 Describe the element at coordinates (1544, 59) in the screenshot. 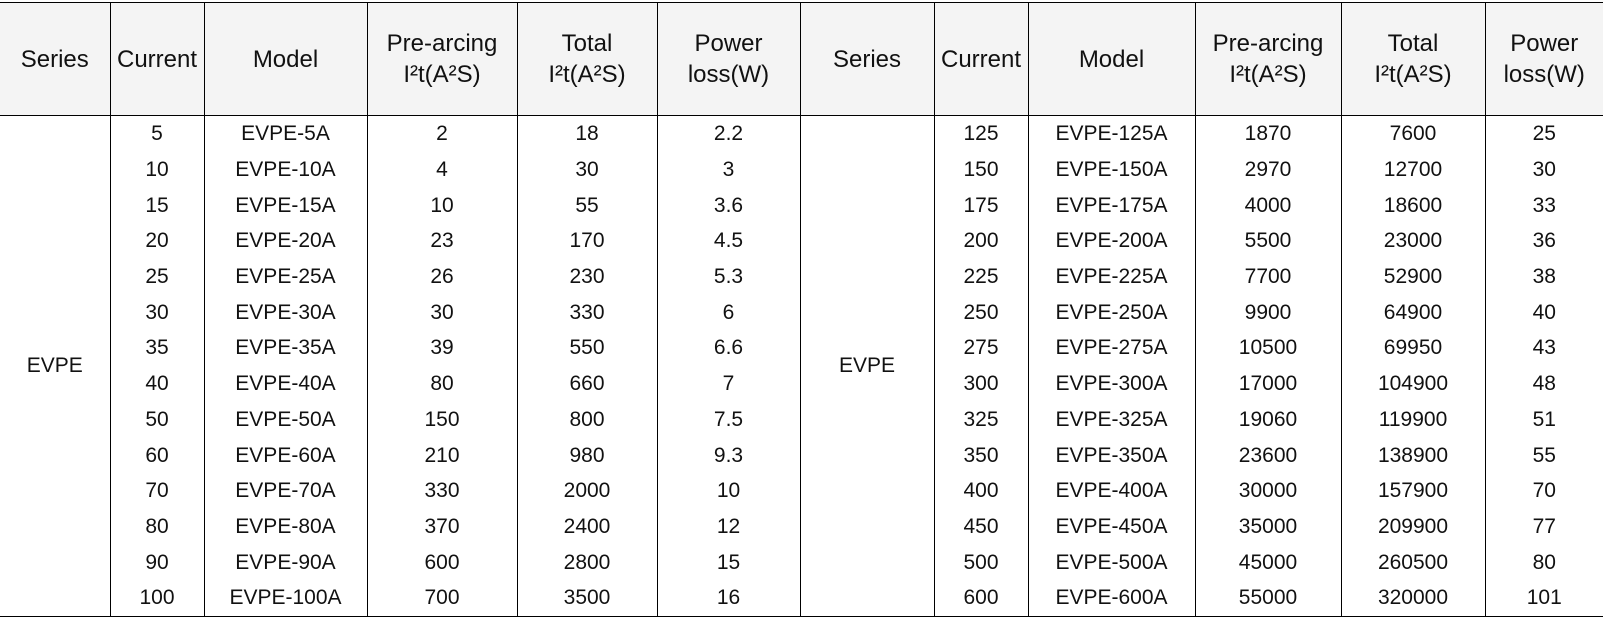

I see `header-power-loss-right: Power loss(W)` at that location.